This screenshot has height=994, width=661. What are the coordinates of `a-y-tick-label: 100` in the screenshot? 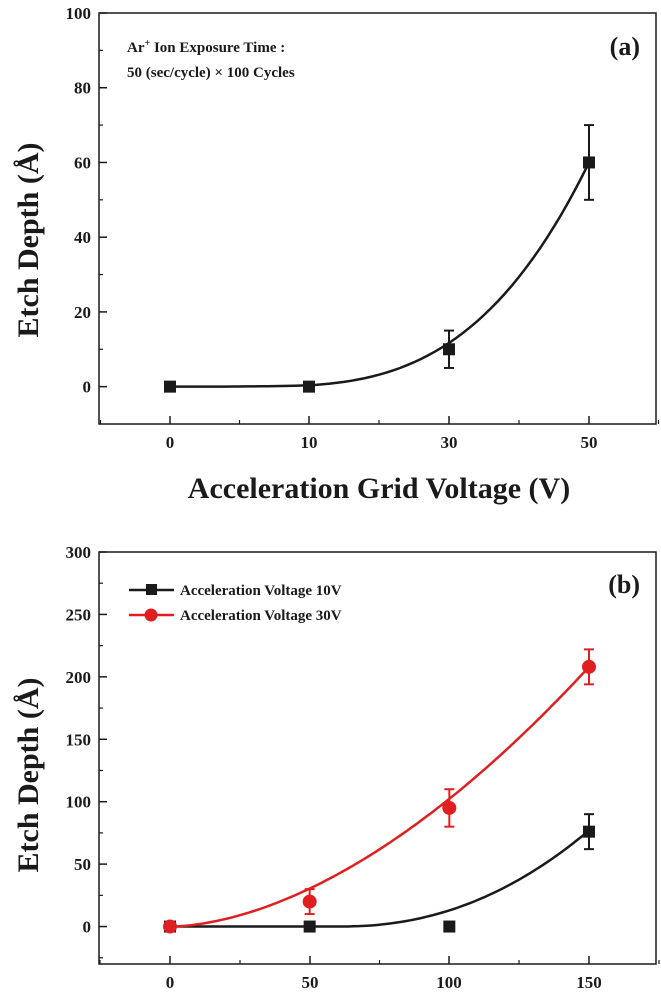 It's located at (79, 13).